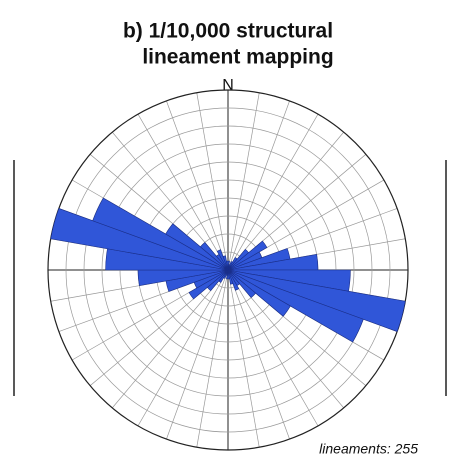  What do you see at coordinates (237, 57) in the screenshot?
I see `chart-title: lineament mapping` at bounding box center [237, 57].